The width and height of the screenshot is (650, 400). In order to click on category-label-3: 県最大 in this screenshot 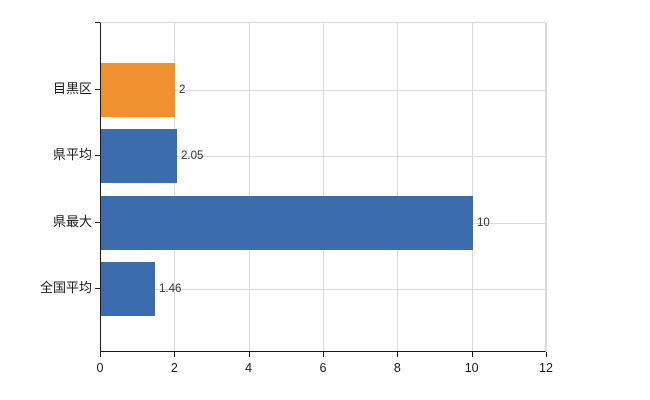, I will do `click(72, 221)`.